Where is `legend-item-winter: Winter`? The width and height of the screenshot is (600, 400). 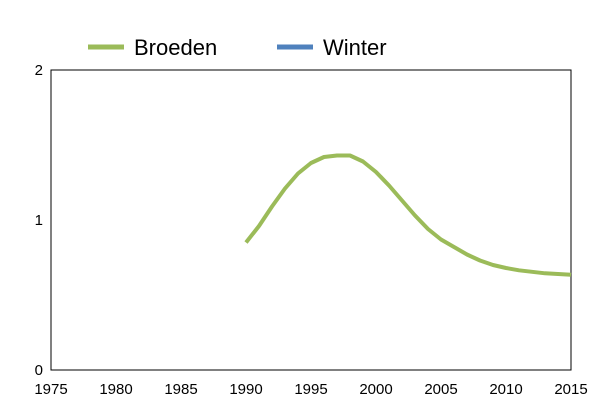
legend-item-winter: Winter is located at coordinates (332, 47).